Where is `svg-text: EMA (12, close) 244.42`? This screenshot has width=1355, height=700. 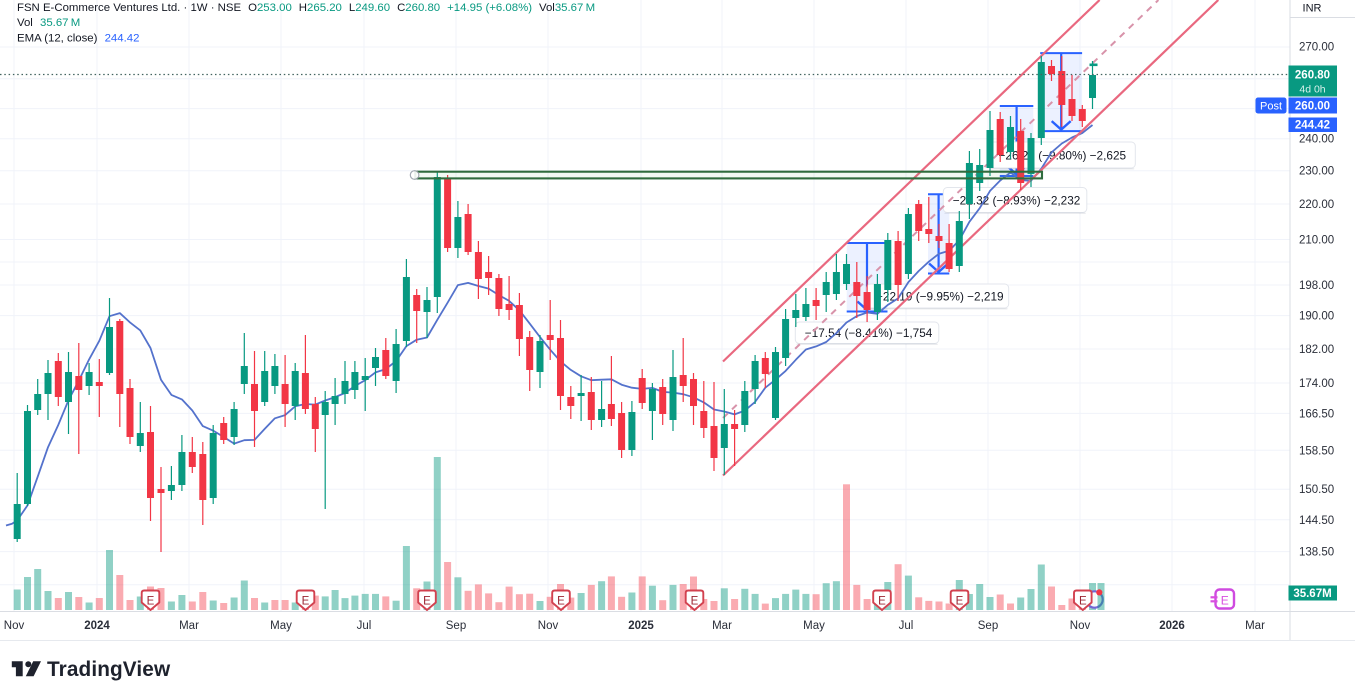
svg-text: EMA (12, close) 244.42 is located at coordinates (78, 39).